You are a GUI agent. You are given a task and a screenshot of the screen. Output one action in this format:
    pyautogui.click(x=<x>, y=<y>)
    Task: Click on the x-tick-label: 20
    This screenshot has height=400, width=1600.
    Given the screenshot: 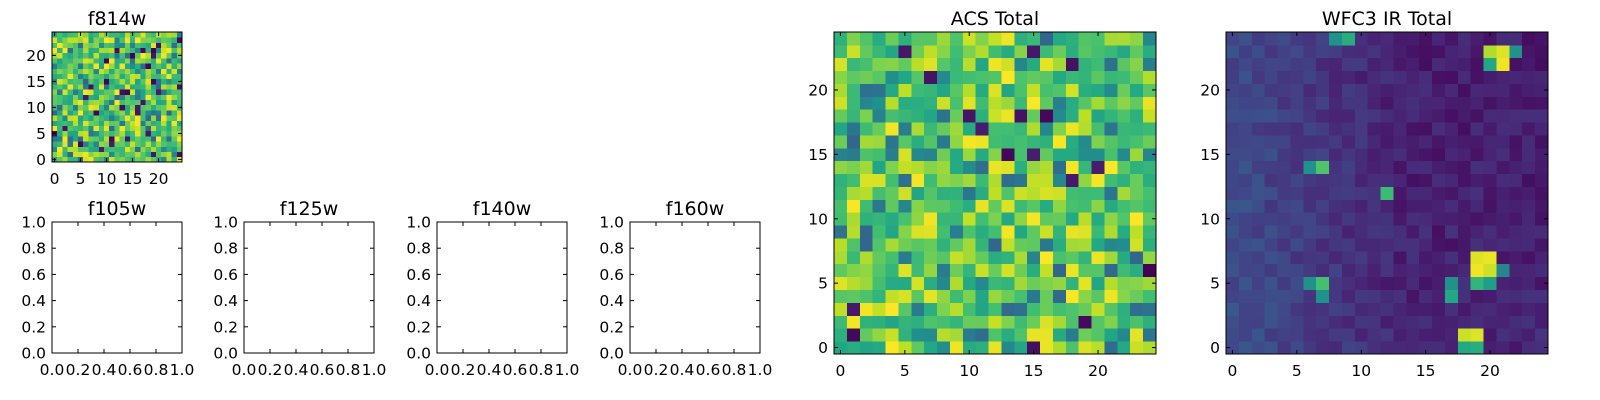 What is the action you would take?
    pyautogui.click(x=1098, y=371)
    